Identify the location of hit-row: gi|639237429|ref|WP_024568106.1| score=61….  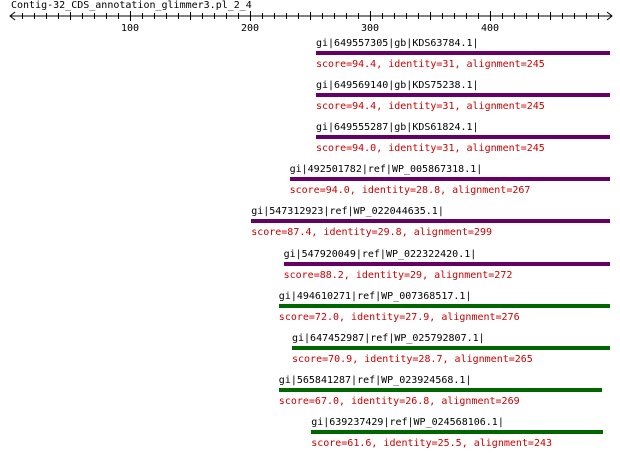
(310, 438).